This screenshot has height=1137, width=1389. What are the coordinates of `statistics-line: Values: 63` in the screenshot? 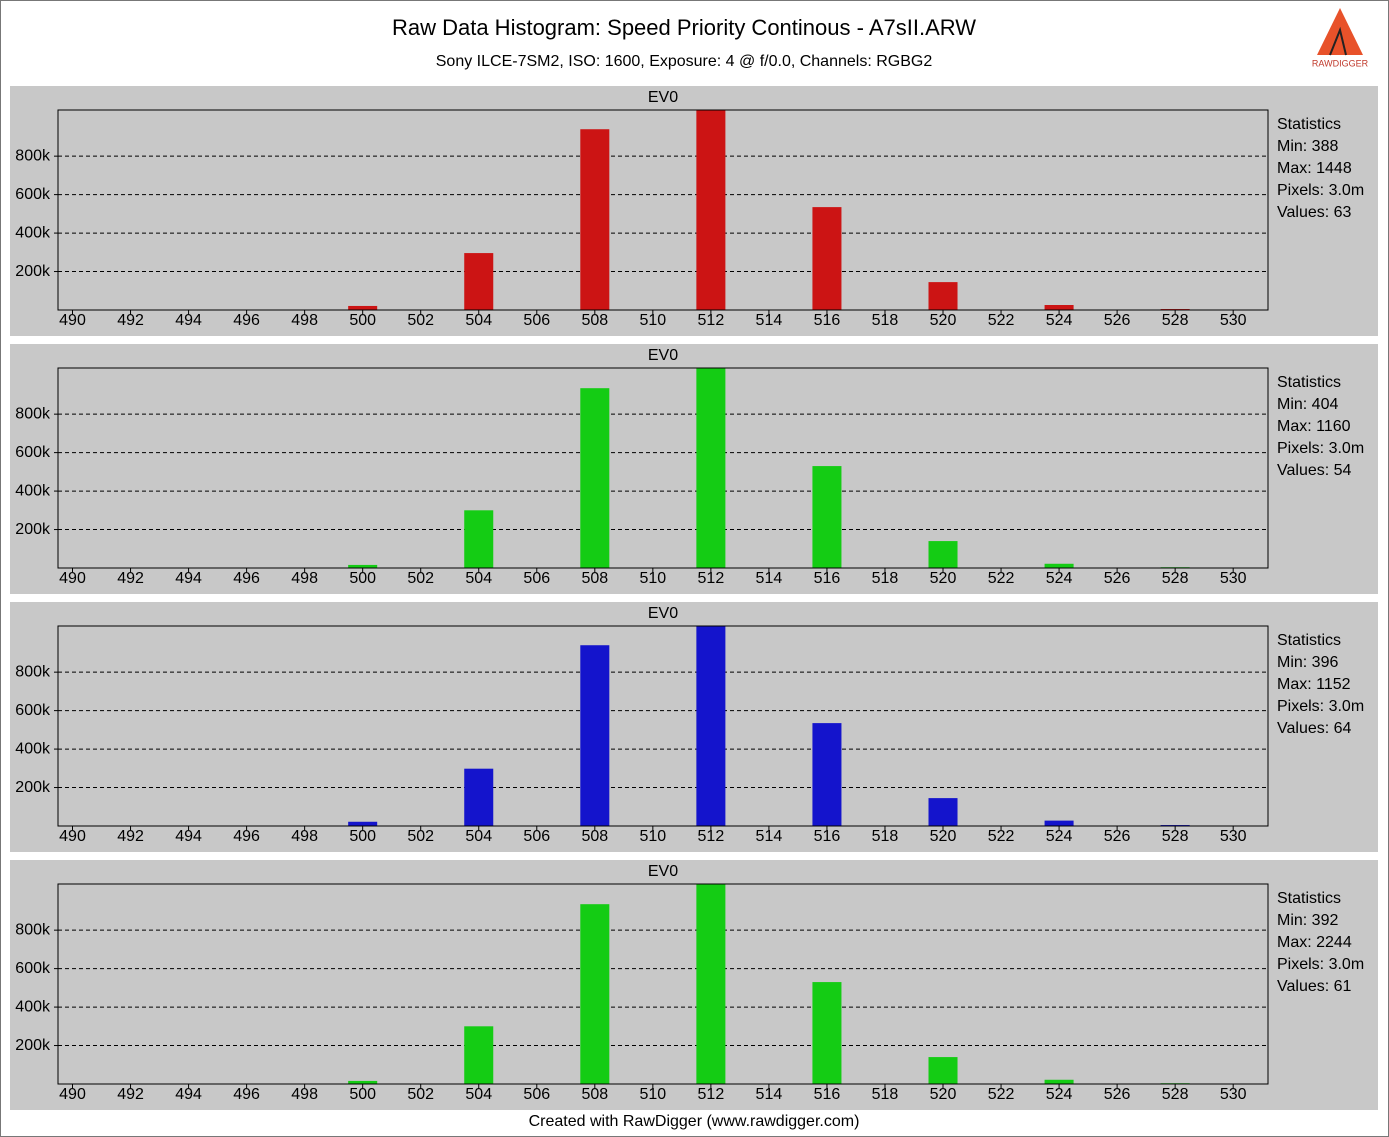 It's located at (1314, 212).